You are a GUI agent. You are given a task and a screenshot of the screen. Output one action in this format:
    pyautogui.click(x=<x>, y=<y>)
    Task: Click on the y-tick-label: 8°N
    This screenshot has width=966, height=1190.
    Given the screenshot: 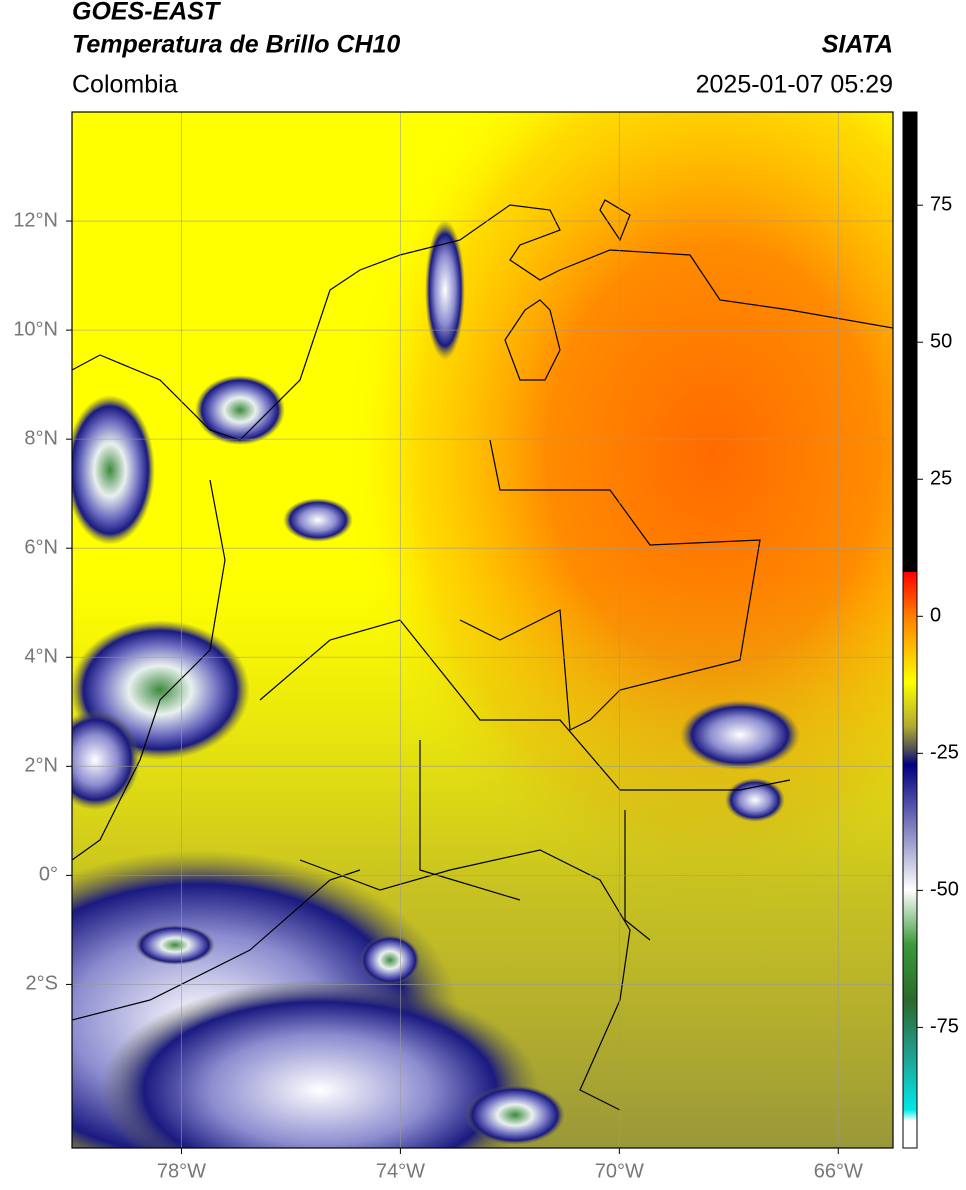 What is the action you would take?
    pyautogui.click(x=41, y=438)
    